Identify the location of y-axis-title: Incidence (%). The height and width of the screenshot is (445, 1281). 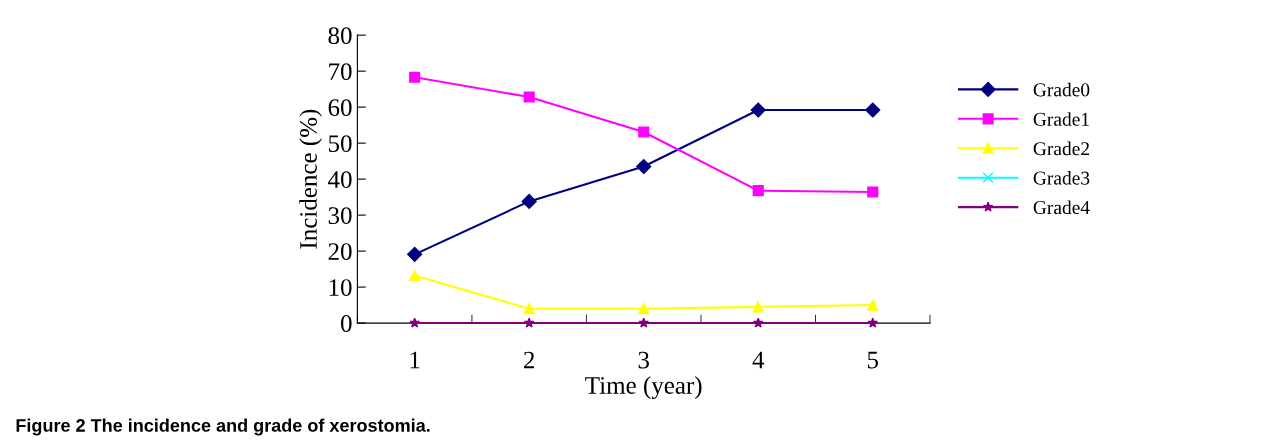
(310, 179).